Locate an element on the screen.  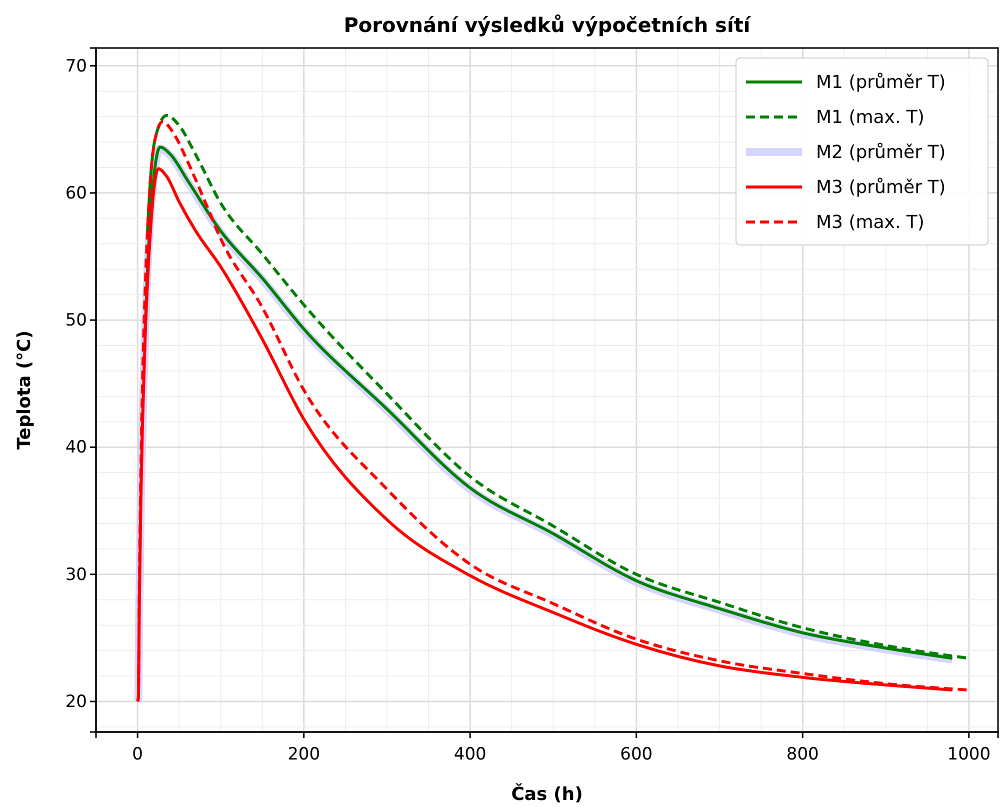
x-tick-label: 600 is located at coordinates (636, 754).